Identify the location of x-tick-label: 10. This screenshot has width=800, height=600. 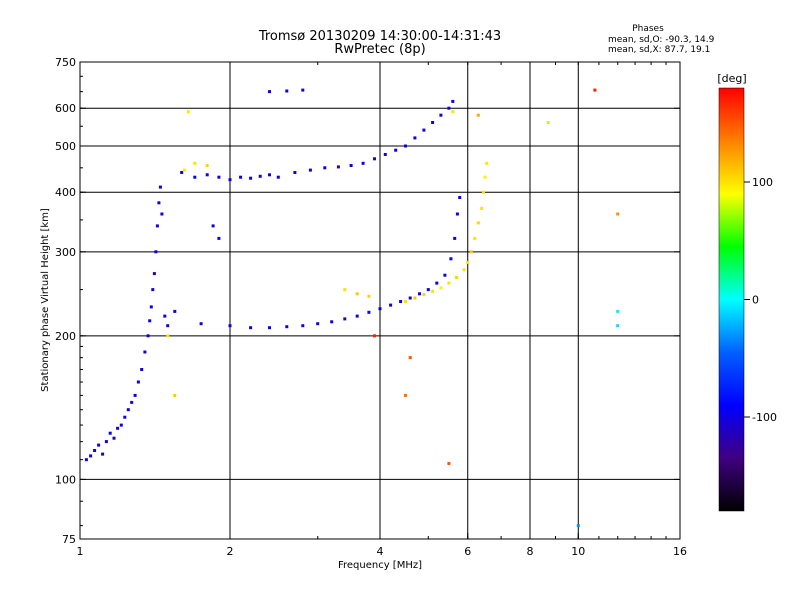
(578, 551).